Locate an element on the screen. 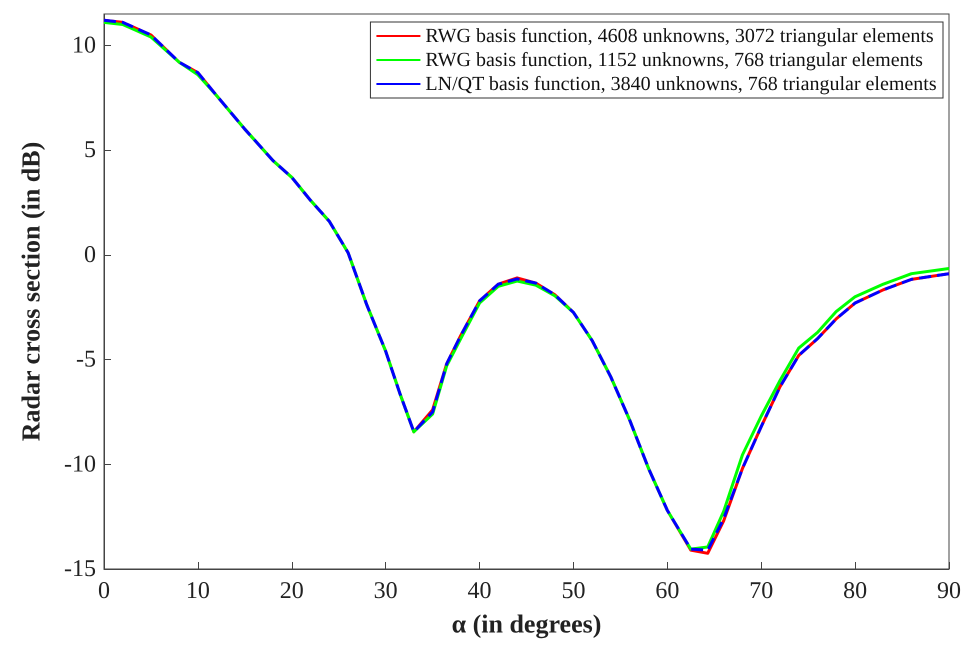  x-tick-label: 40 is located at coordinates (480, 591).